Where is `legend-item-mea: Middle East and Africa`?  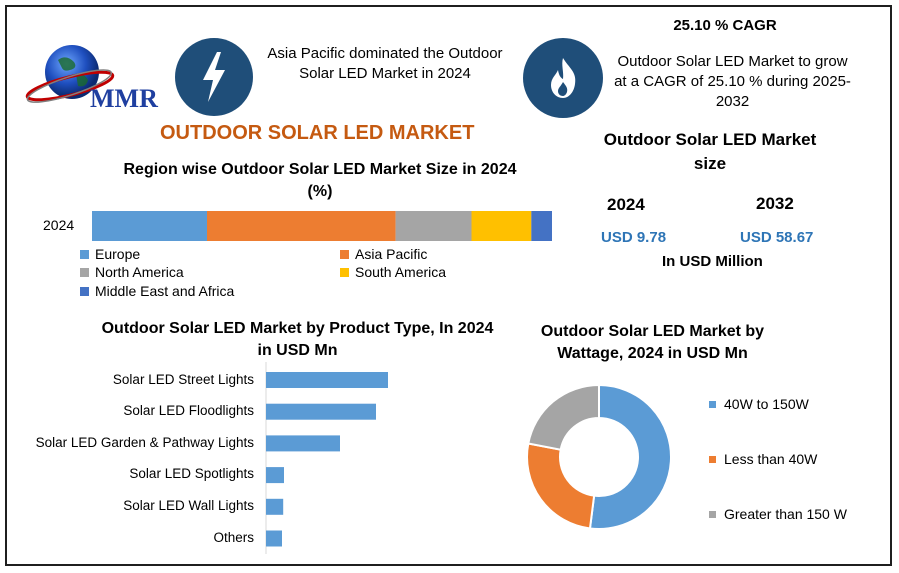
legend-item-mea: Middle East and Africa is located at coordinates (157, 291).